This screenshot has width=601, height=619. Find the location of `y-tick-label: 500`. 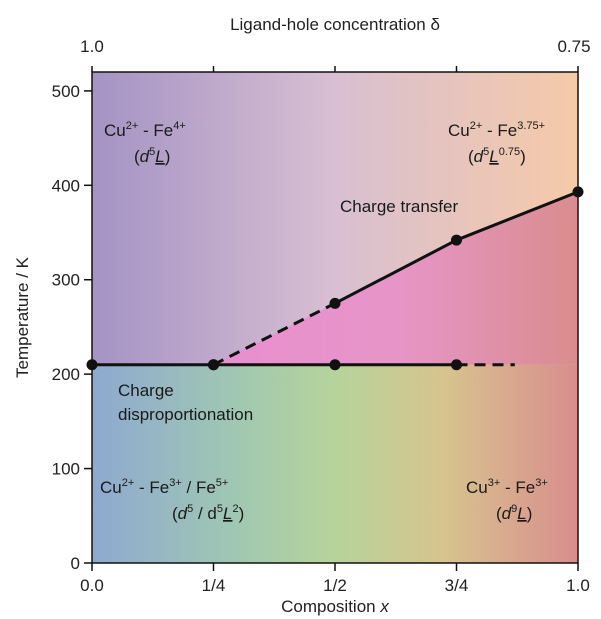

y-tick-label: 500 is located at coordinates (66, 91).